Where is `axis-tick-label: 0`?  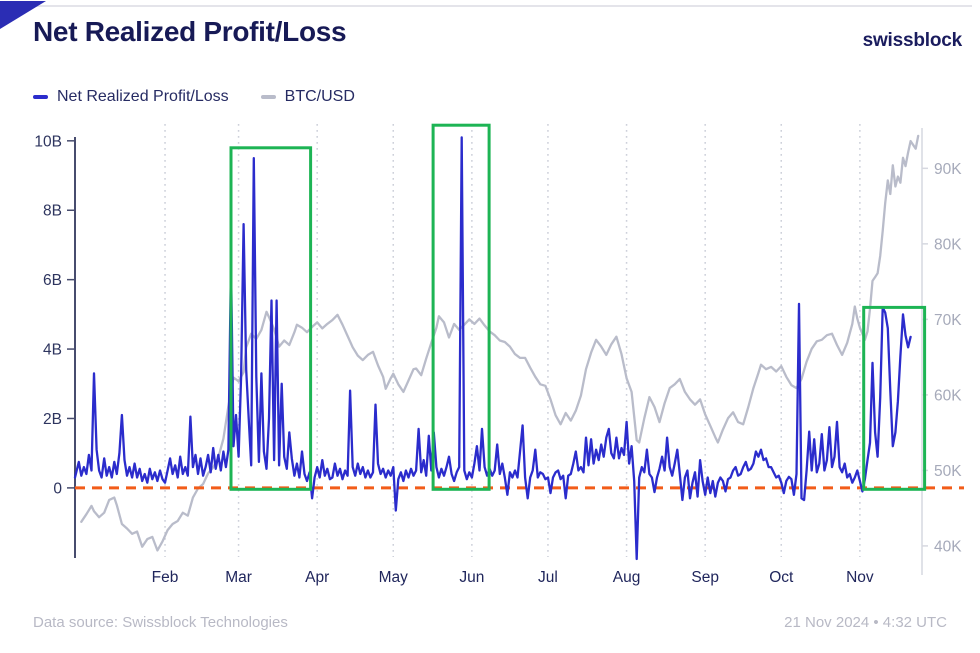 axis-tick-label: 0 is located at coordinates (57, 488).